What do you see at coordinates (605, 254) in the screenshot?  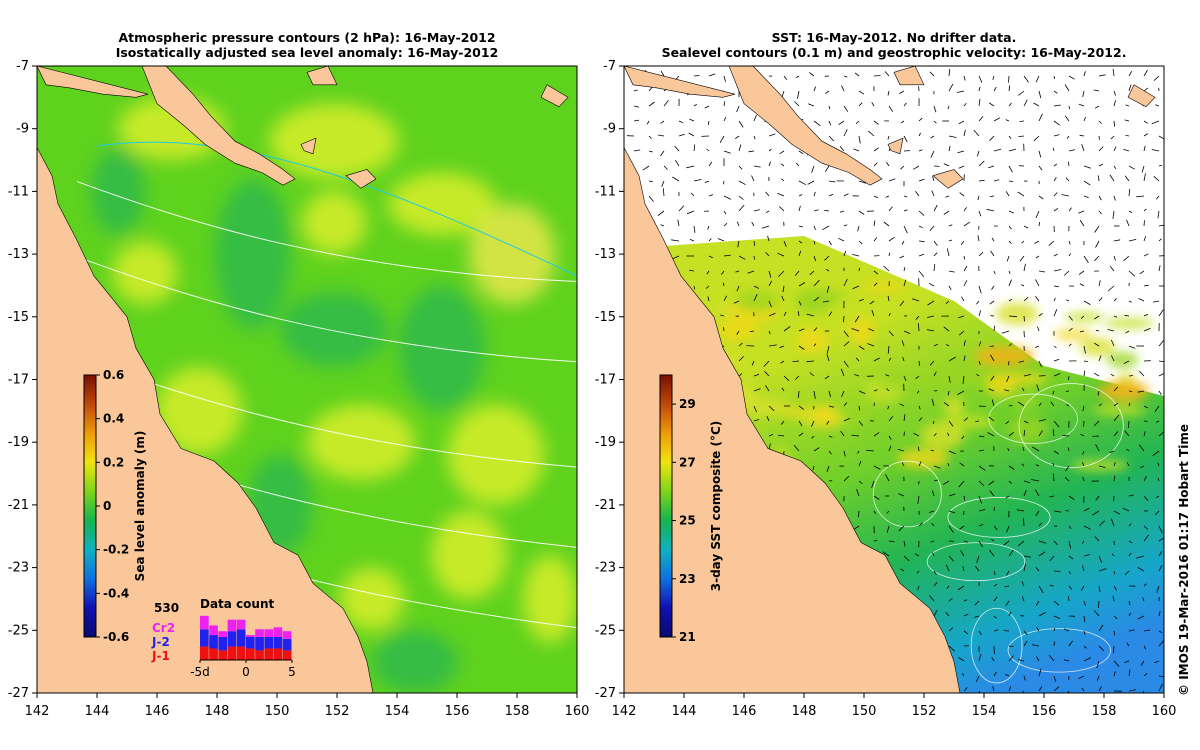 I see `right-lat-tick-label: -13` at bounding box center [605, 254].